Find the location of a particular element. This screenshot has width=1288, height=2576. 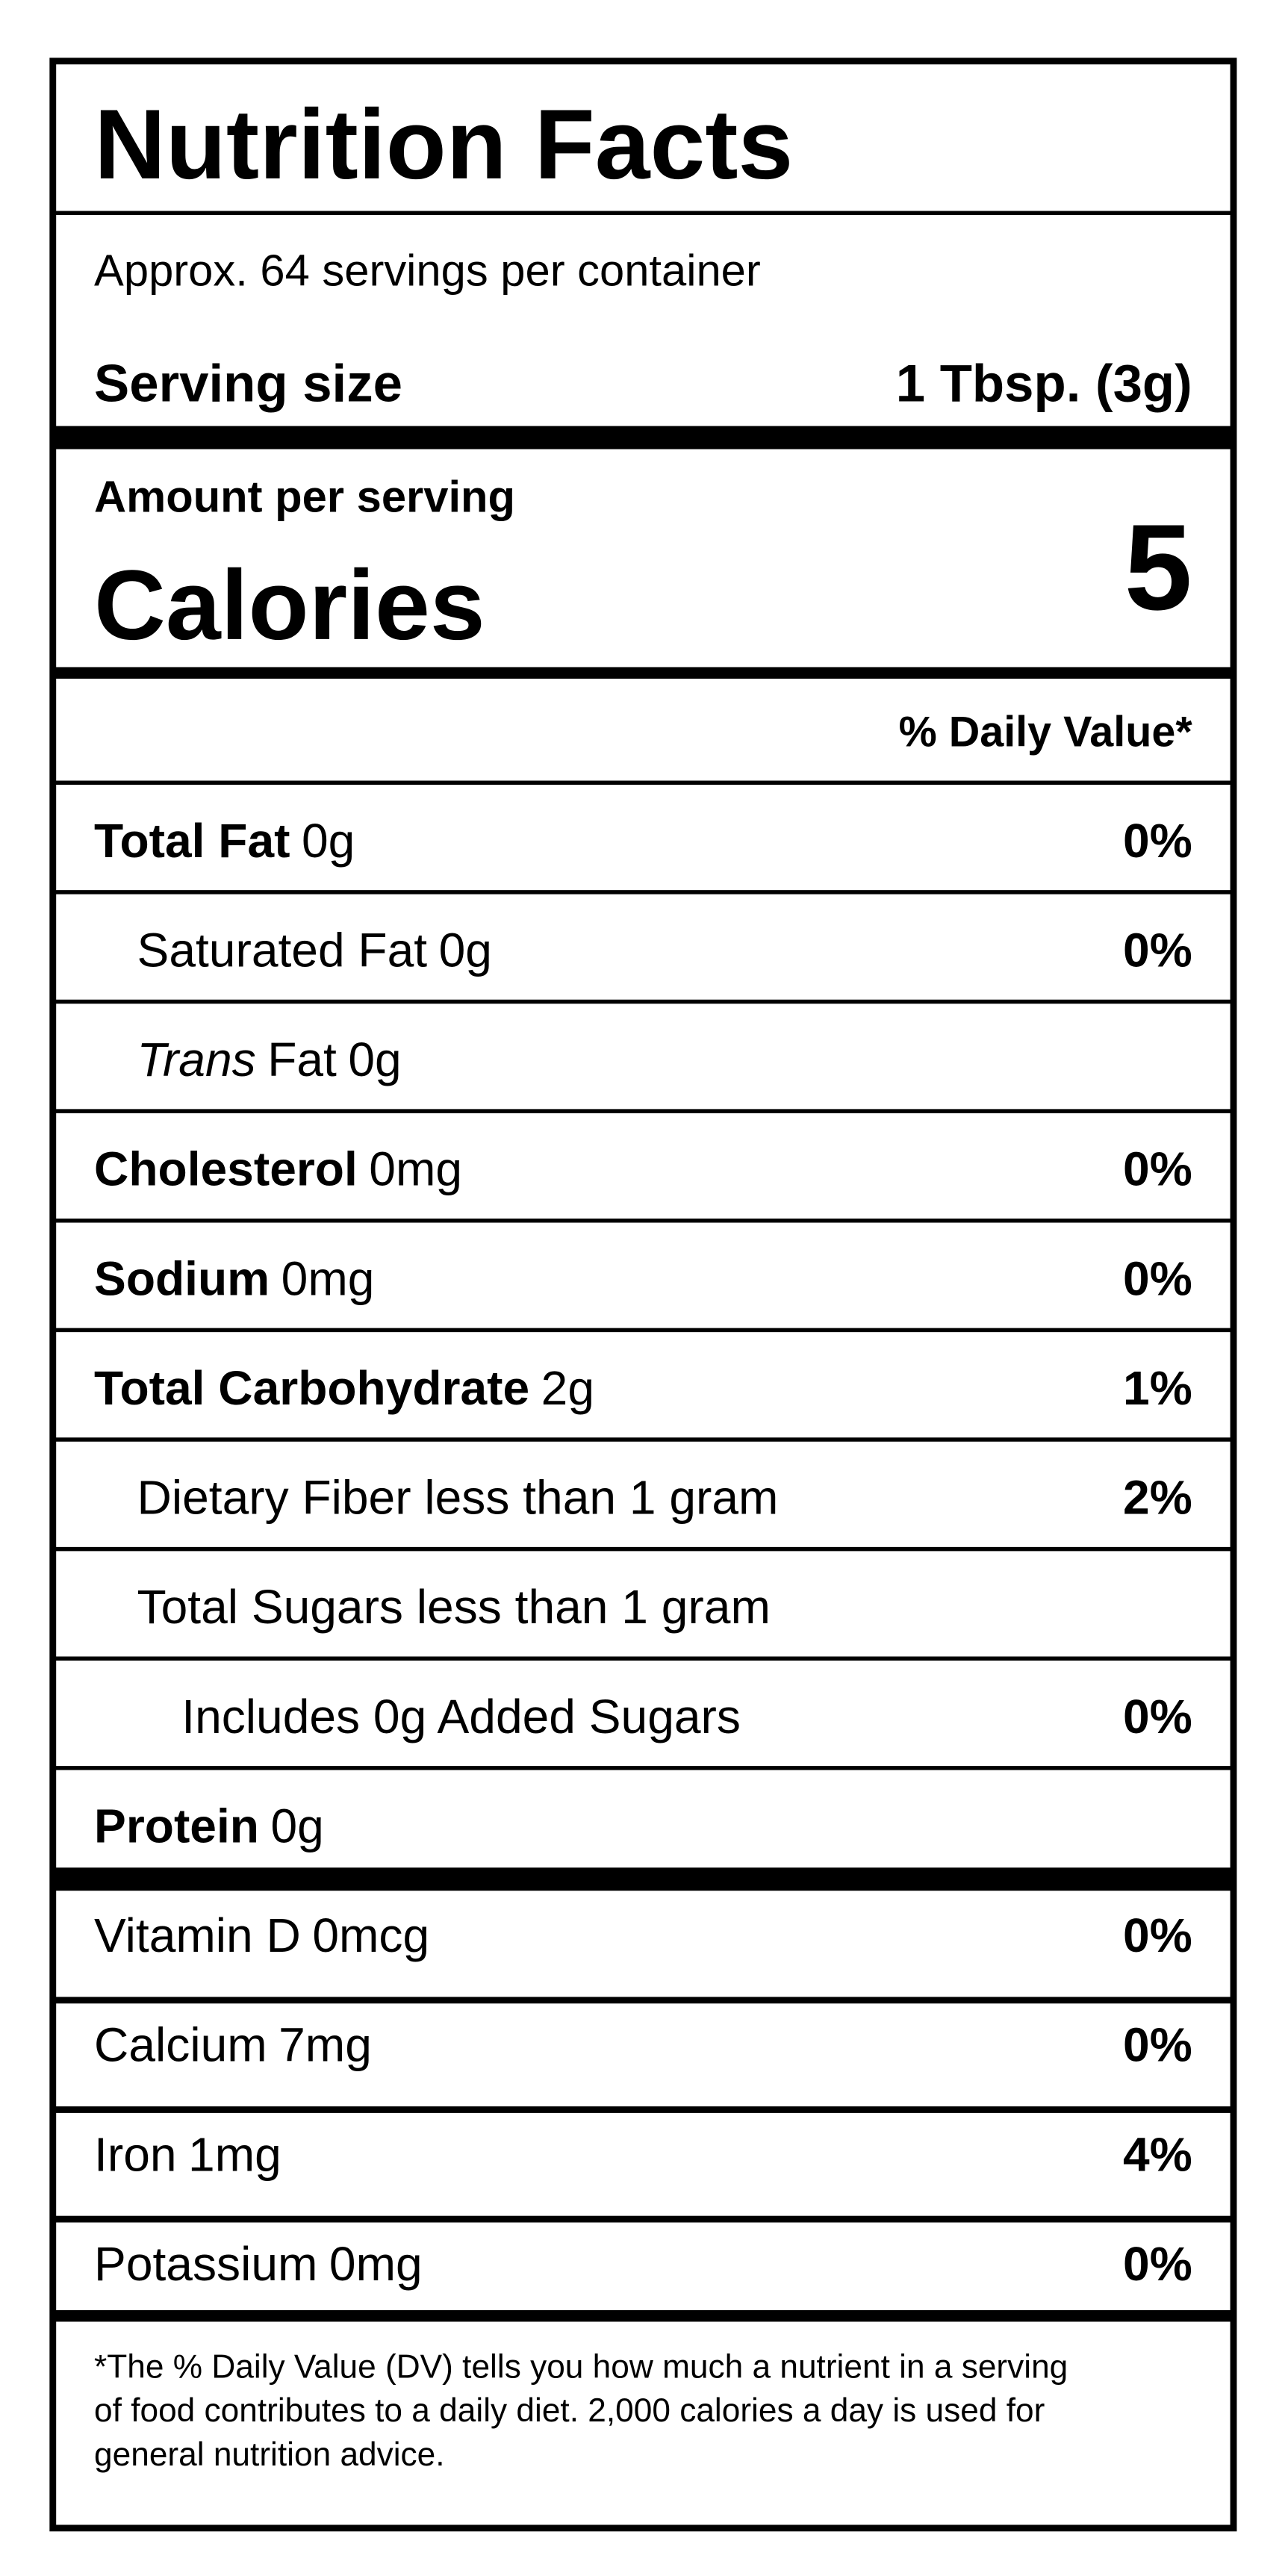

daily-value: 4% is located at coordinates (1157, 2154).